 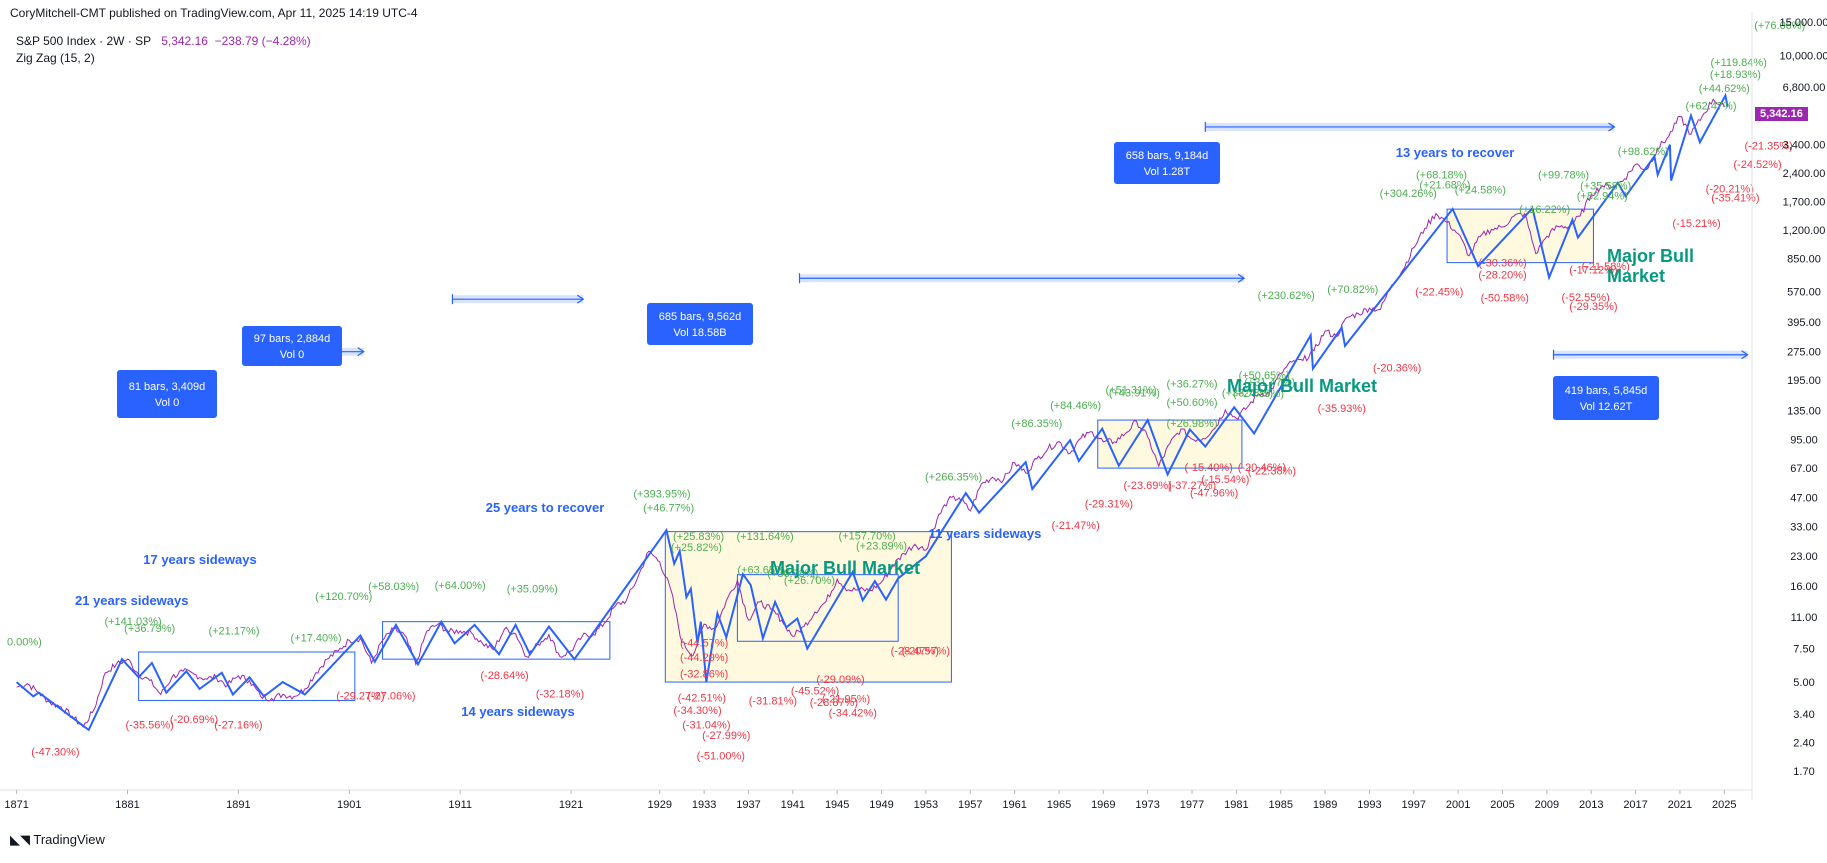 What do you see at coordinates (1804, 353) in the screenshot?
I see `y-tick-label: 275.00` at bounding box center [1804, 353].